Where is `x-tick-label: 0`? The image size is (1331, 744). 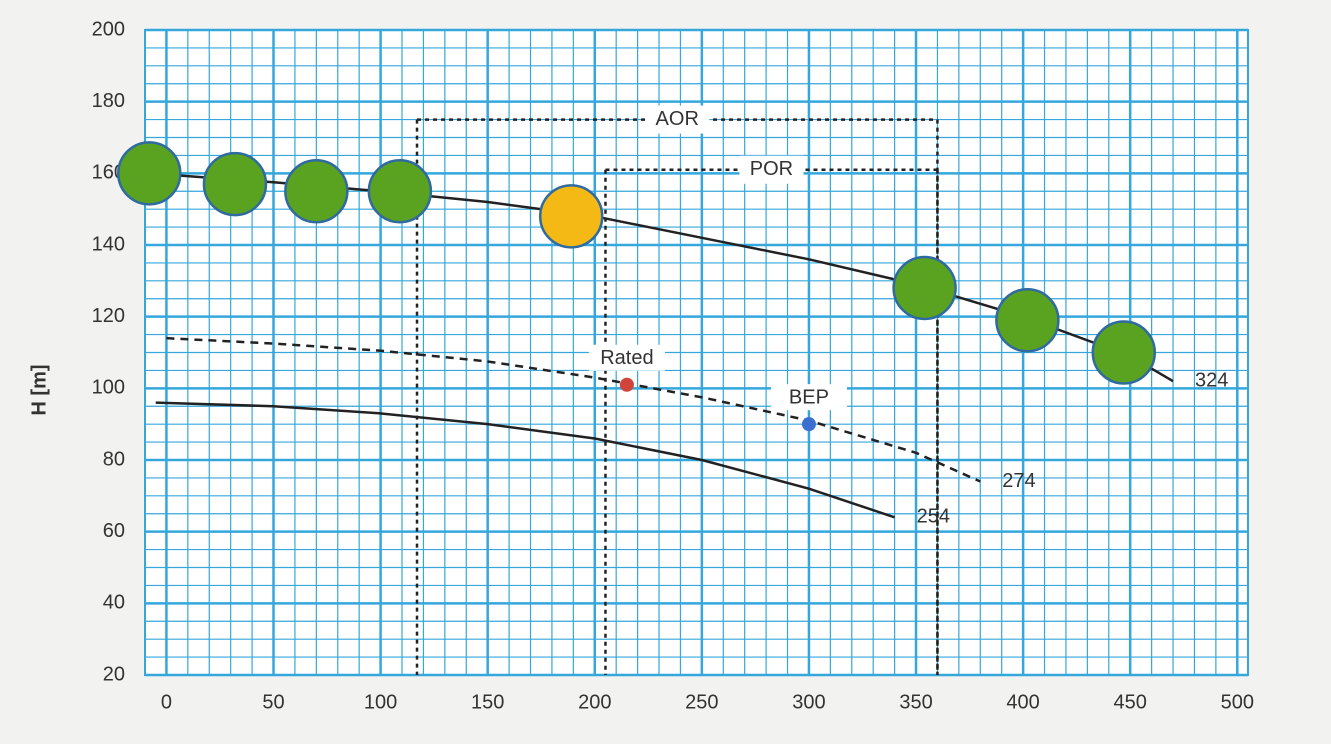
x-tick-label: 0 is located at coordinates (166, 702).